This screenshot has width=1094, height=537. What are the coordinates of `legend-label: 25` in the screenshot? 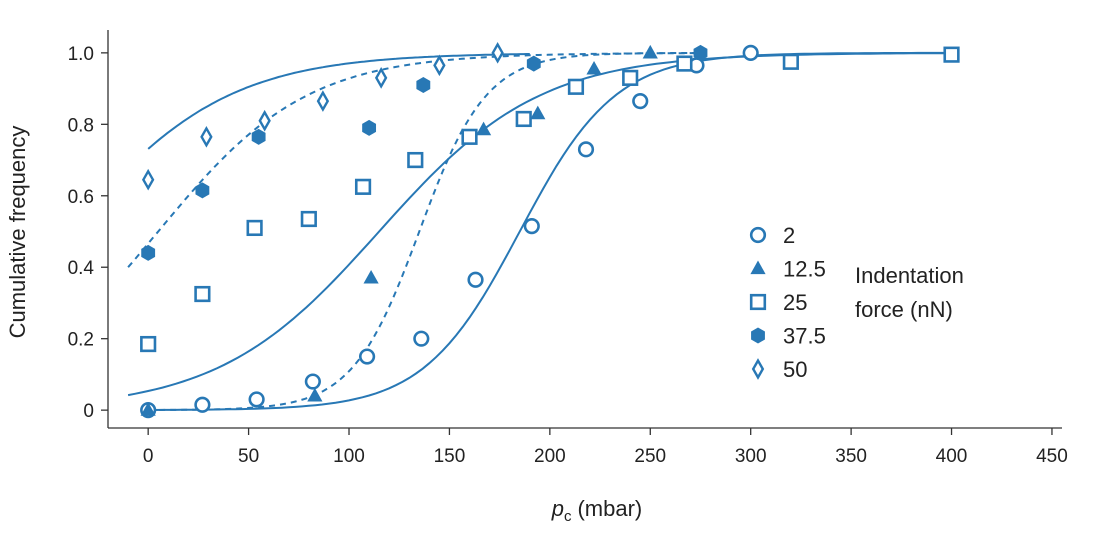 It's located at (795, 302).